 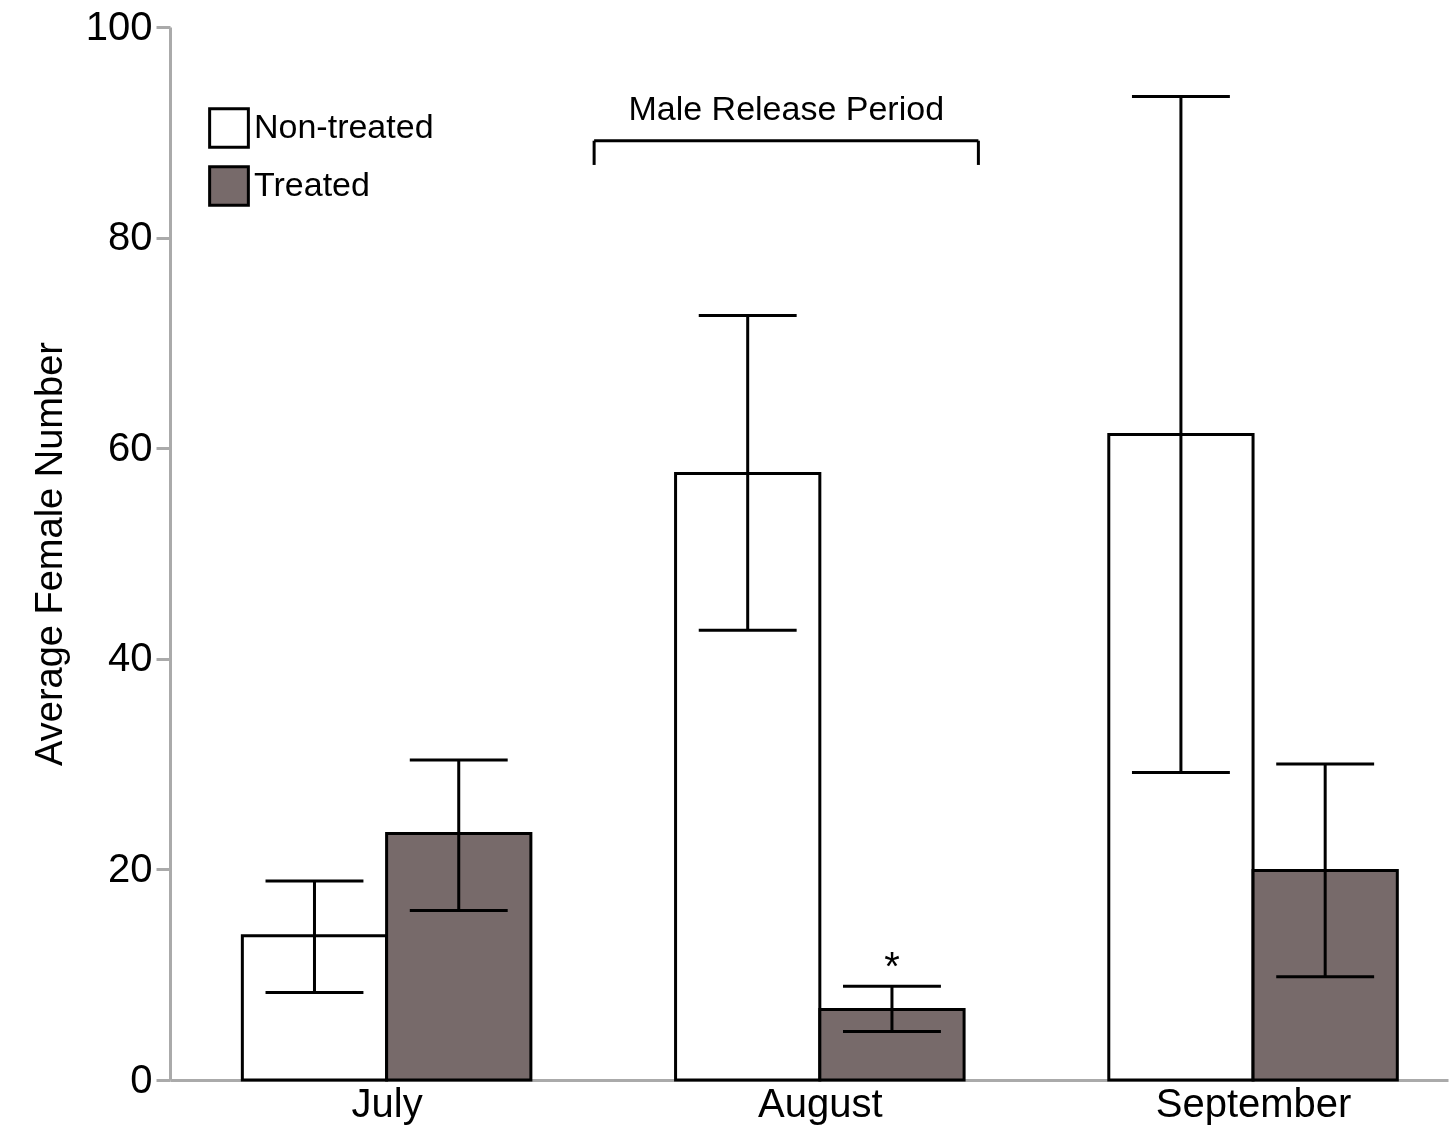 What do you see at coordinates (1253, 1102) in the screenshot?
I see `x-tick-label: September` at bounding box center [1253, 1102].